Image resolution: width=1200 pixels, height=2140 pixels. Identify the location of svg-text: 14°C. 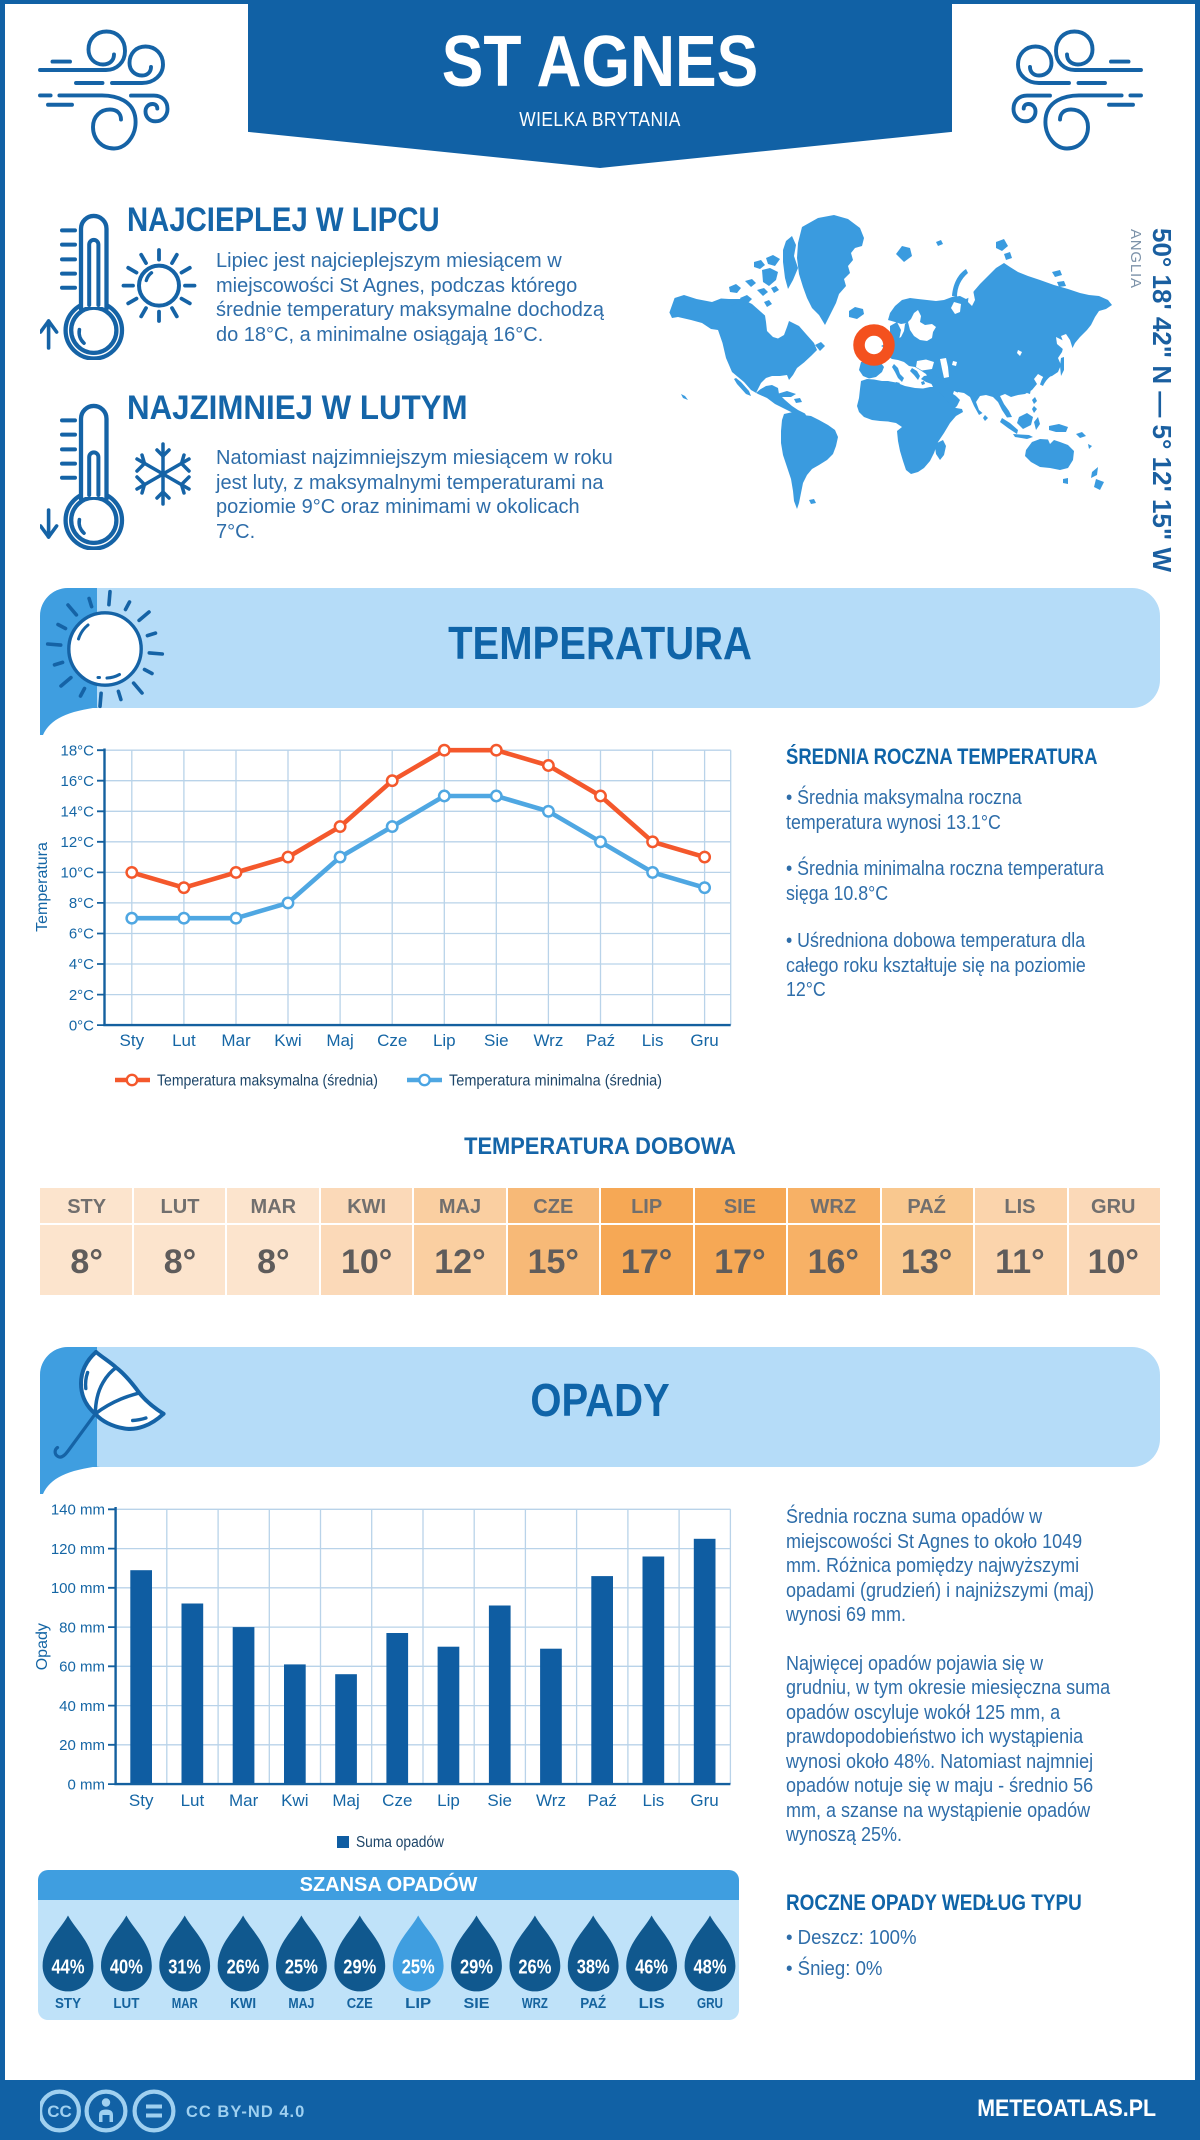
(77, 812).